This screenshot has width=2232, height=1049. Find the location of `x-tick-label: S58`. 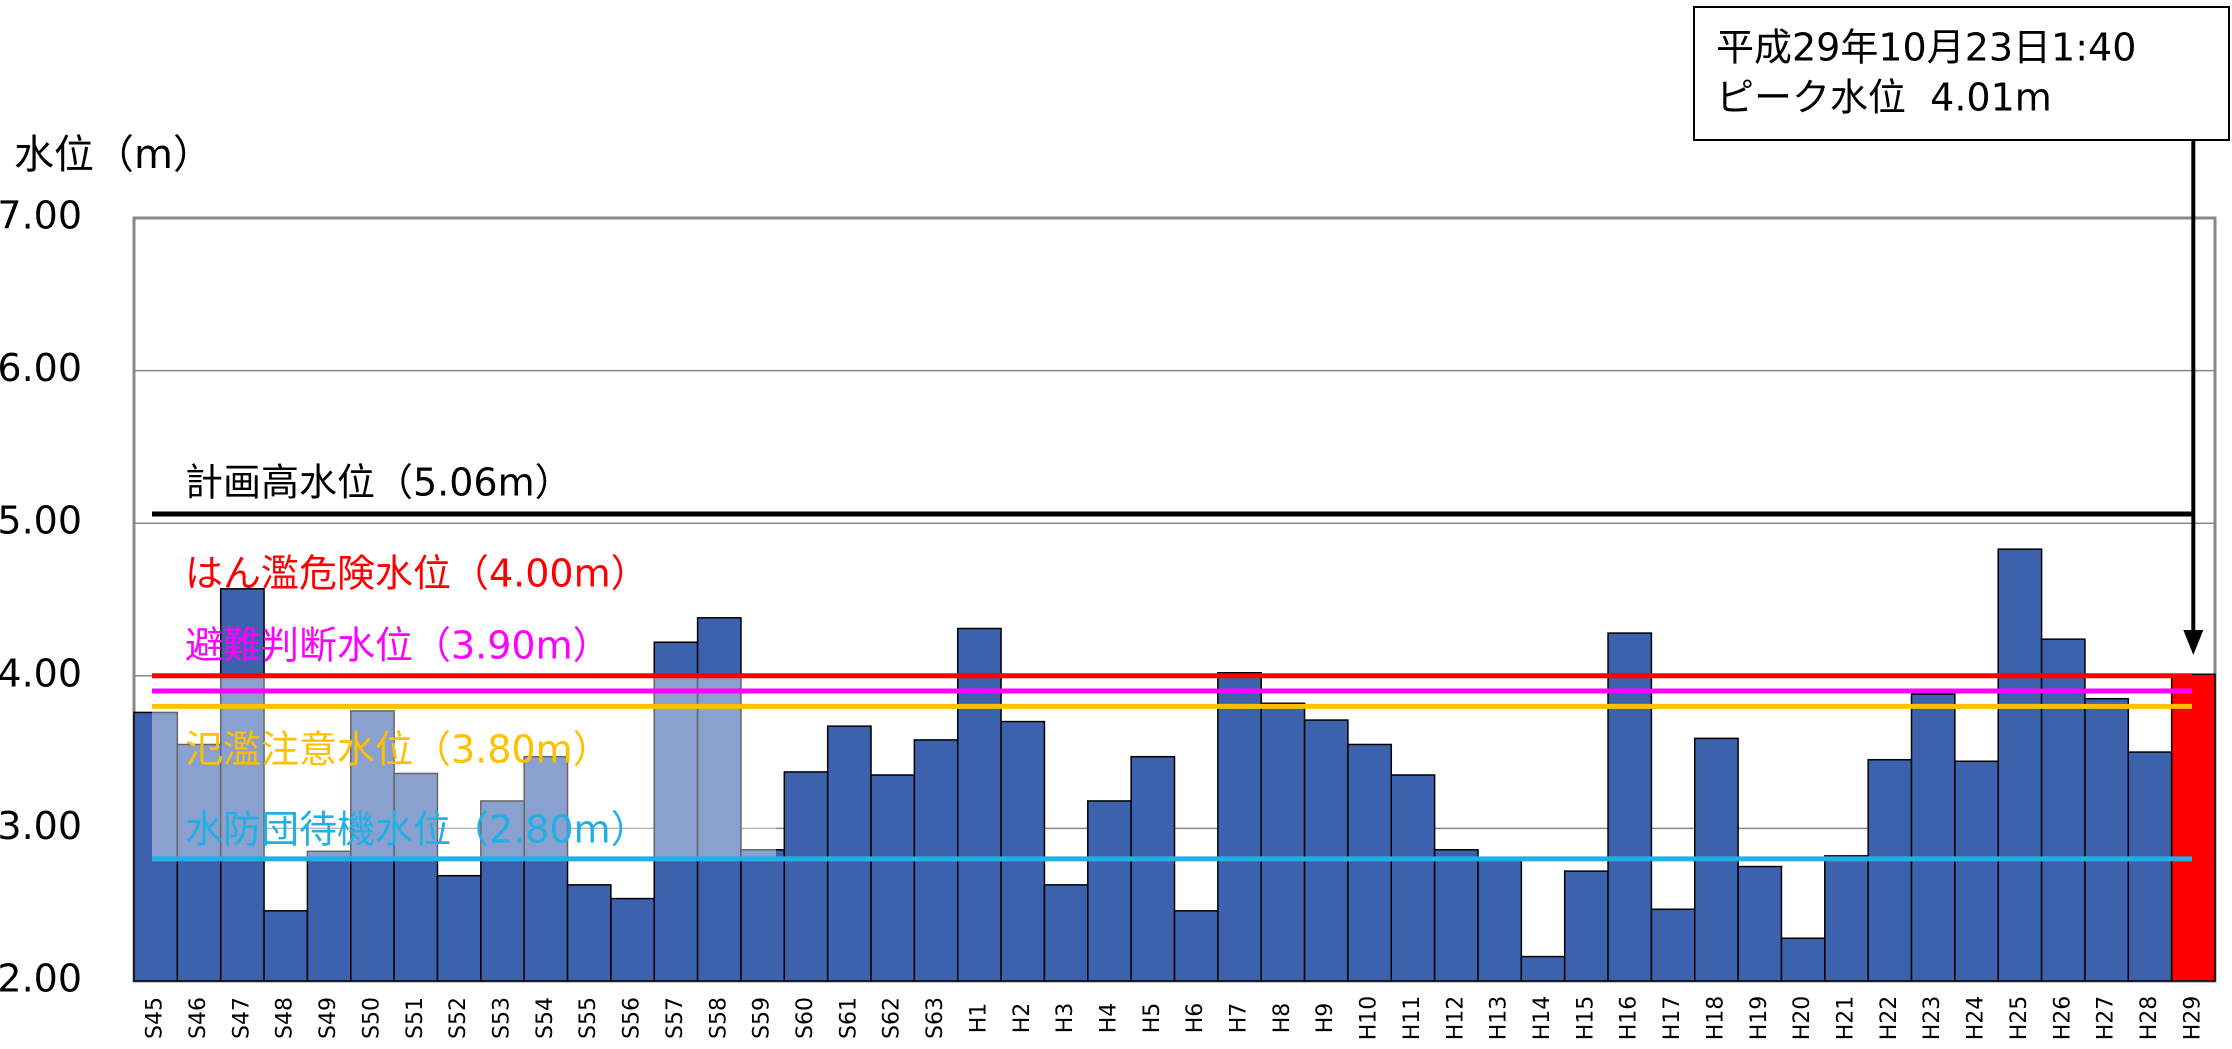

x-tick-label: S58 is located at coordinates (718, 1018).